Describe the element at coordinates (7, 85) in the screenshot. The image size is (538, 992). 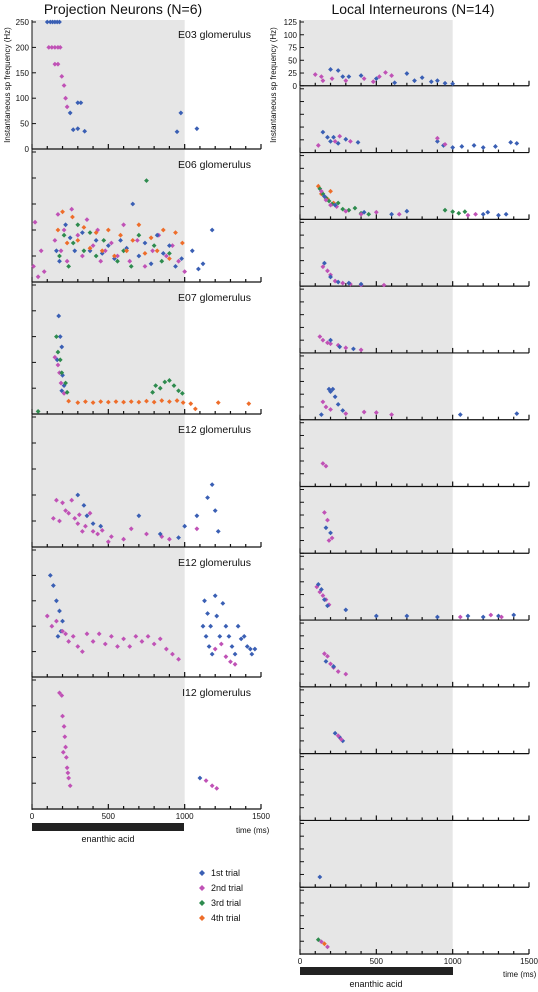
I see `left-y-axis-label: Instantaneous sp frequency (Hz)` at that location.